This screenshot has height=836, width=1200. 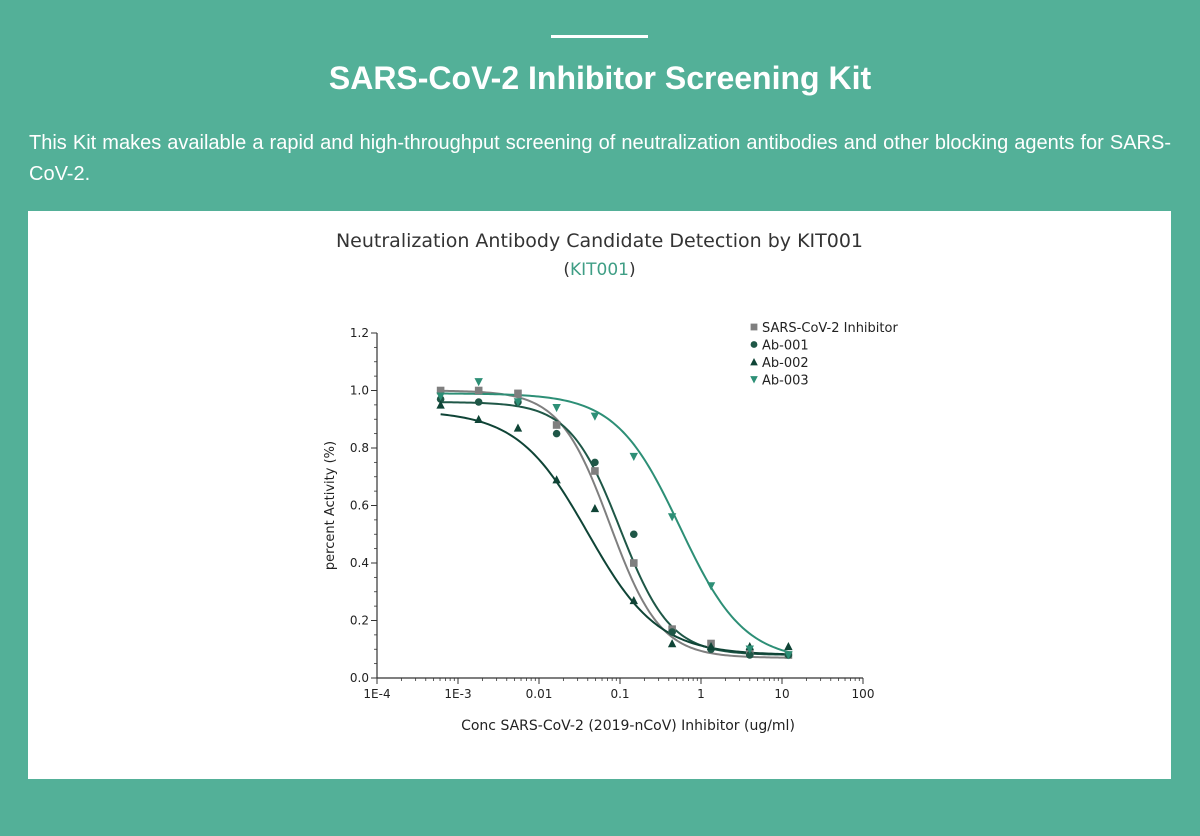 I want to click on y-tick-label: 0.4, so click(x=359, y=563).